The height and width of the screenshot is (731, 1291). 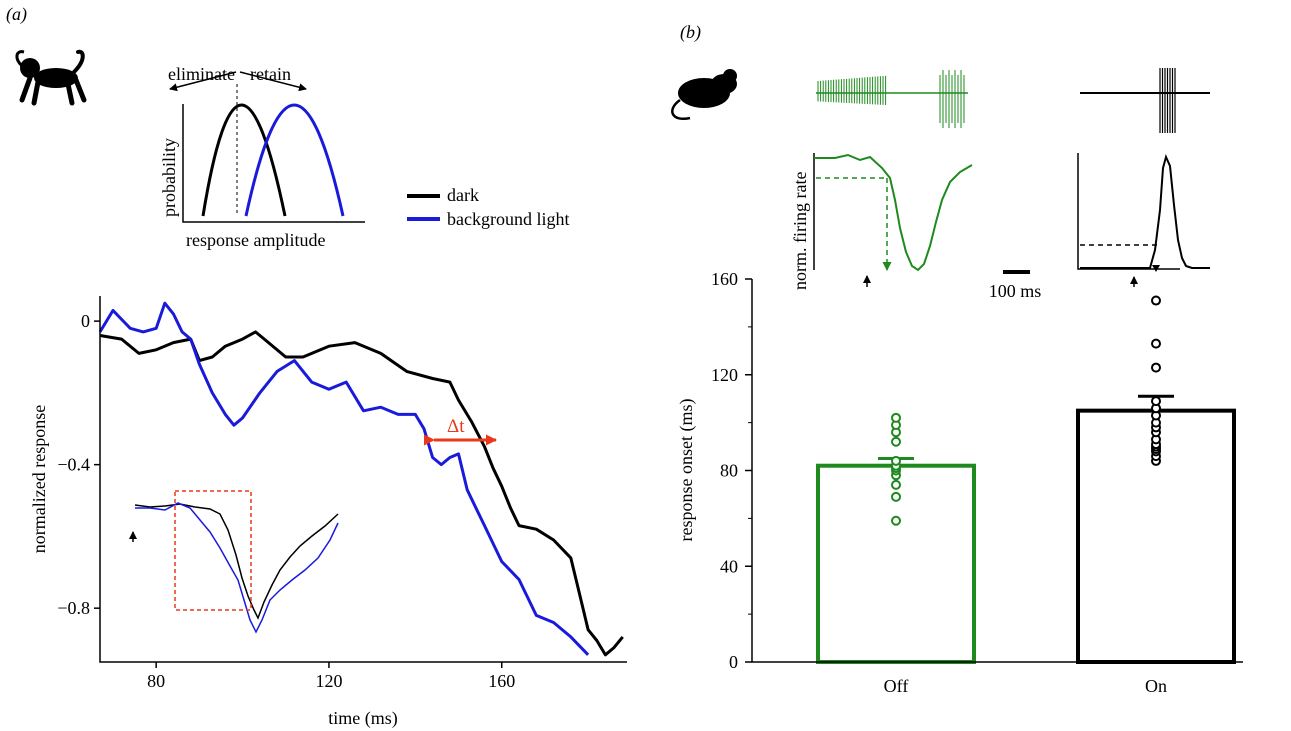 I want to click on inset-highlight-box, so click(x=213, y=550).